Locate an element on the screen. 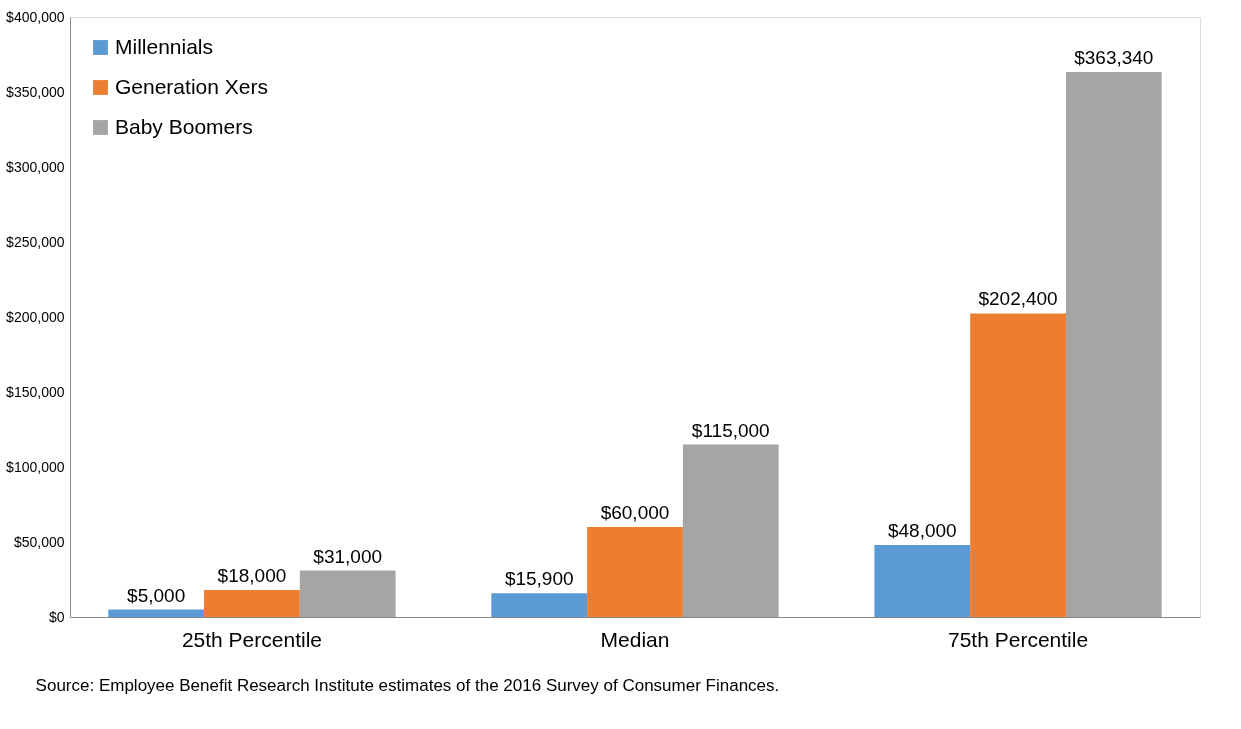 The height and width of the screenshot is (729, 1241). data-label: $115,000 is located at coordinates (730, 430).